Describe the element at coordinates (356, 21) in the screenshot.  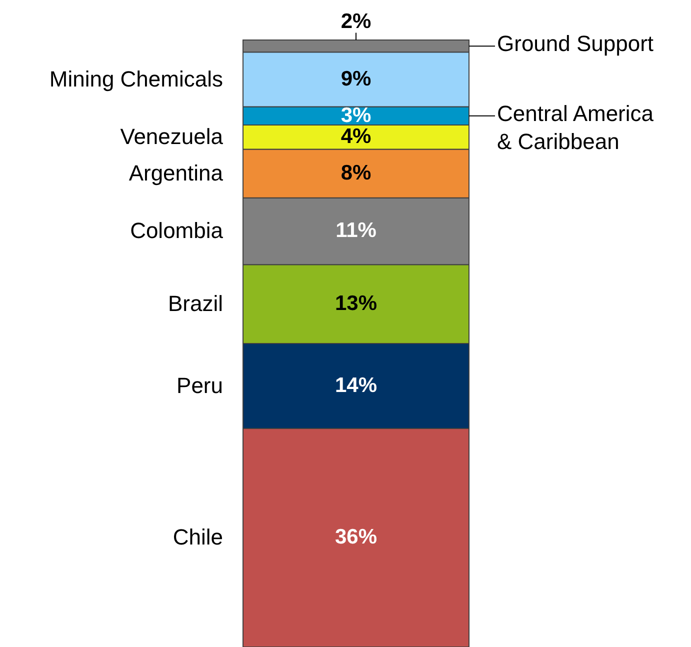
I see `data-label: 2%` at that location.